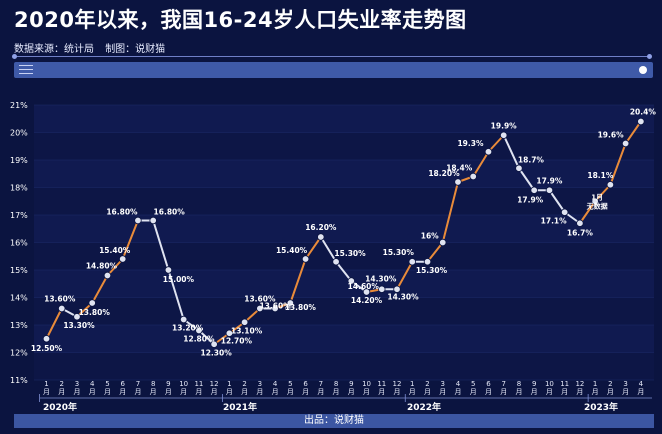 The width and height of the screenshot is (662, 434). I want to click on grid-band, so click(344, 146).